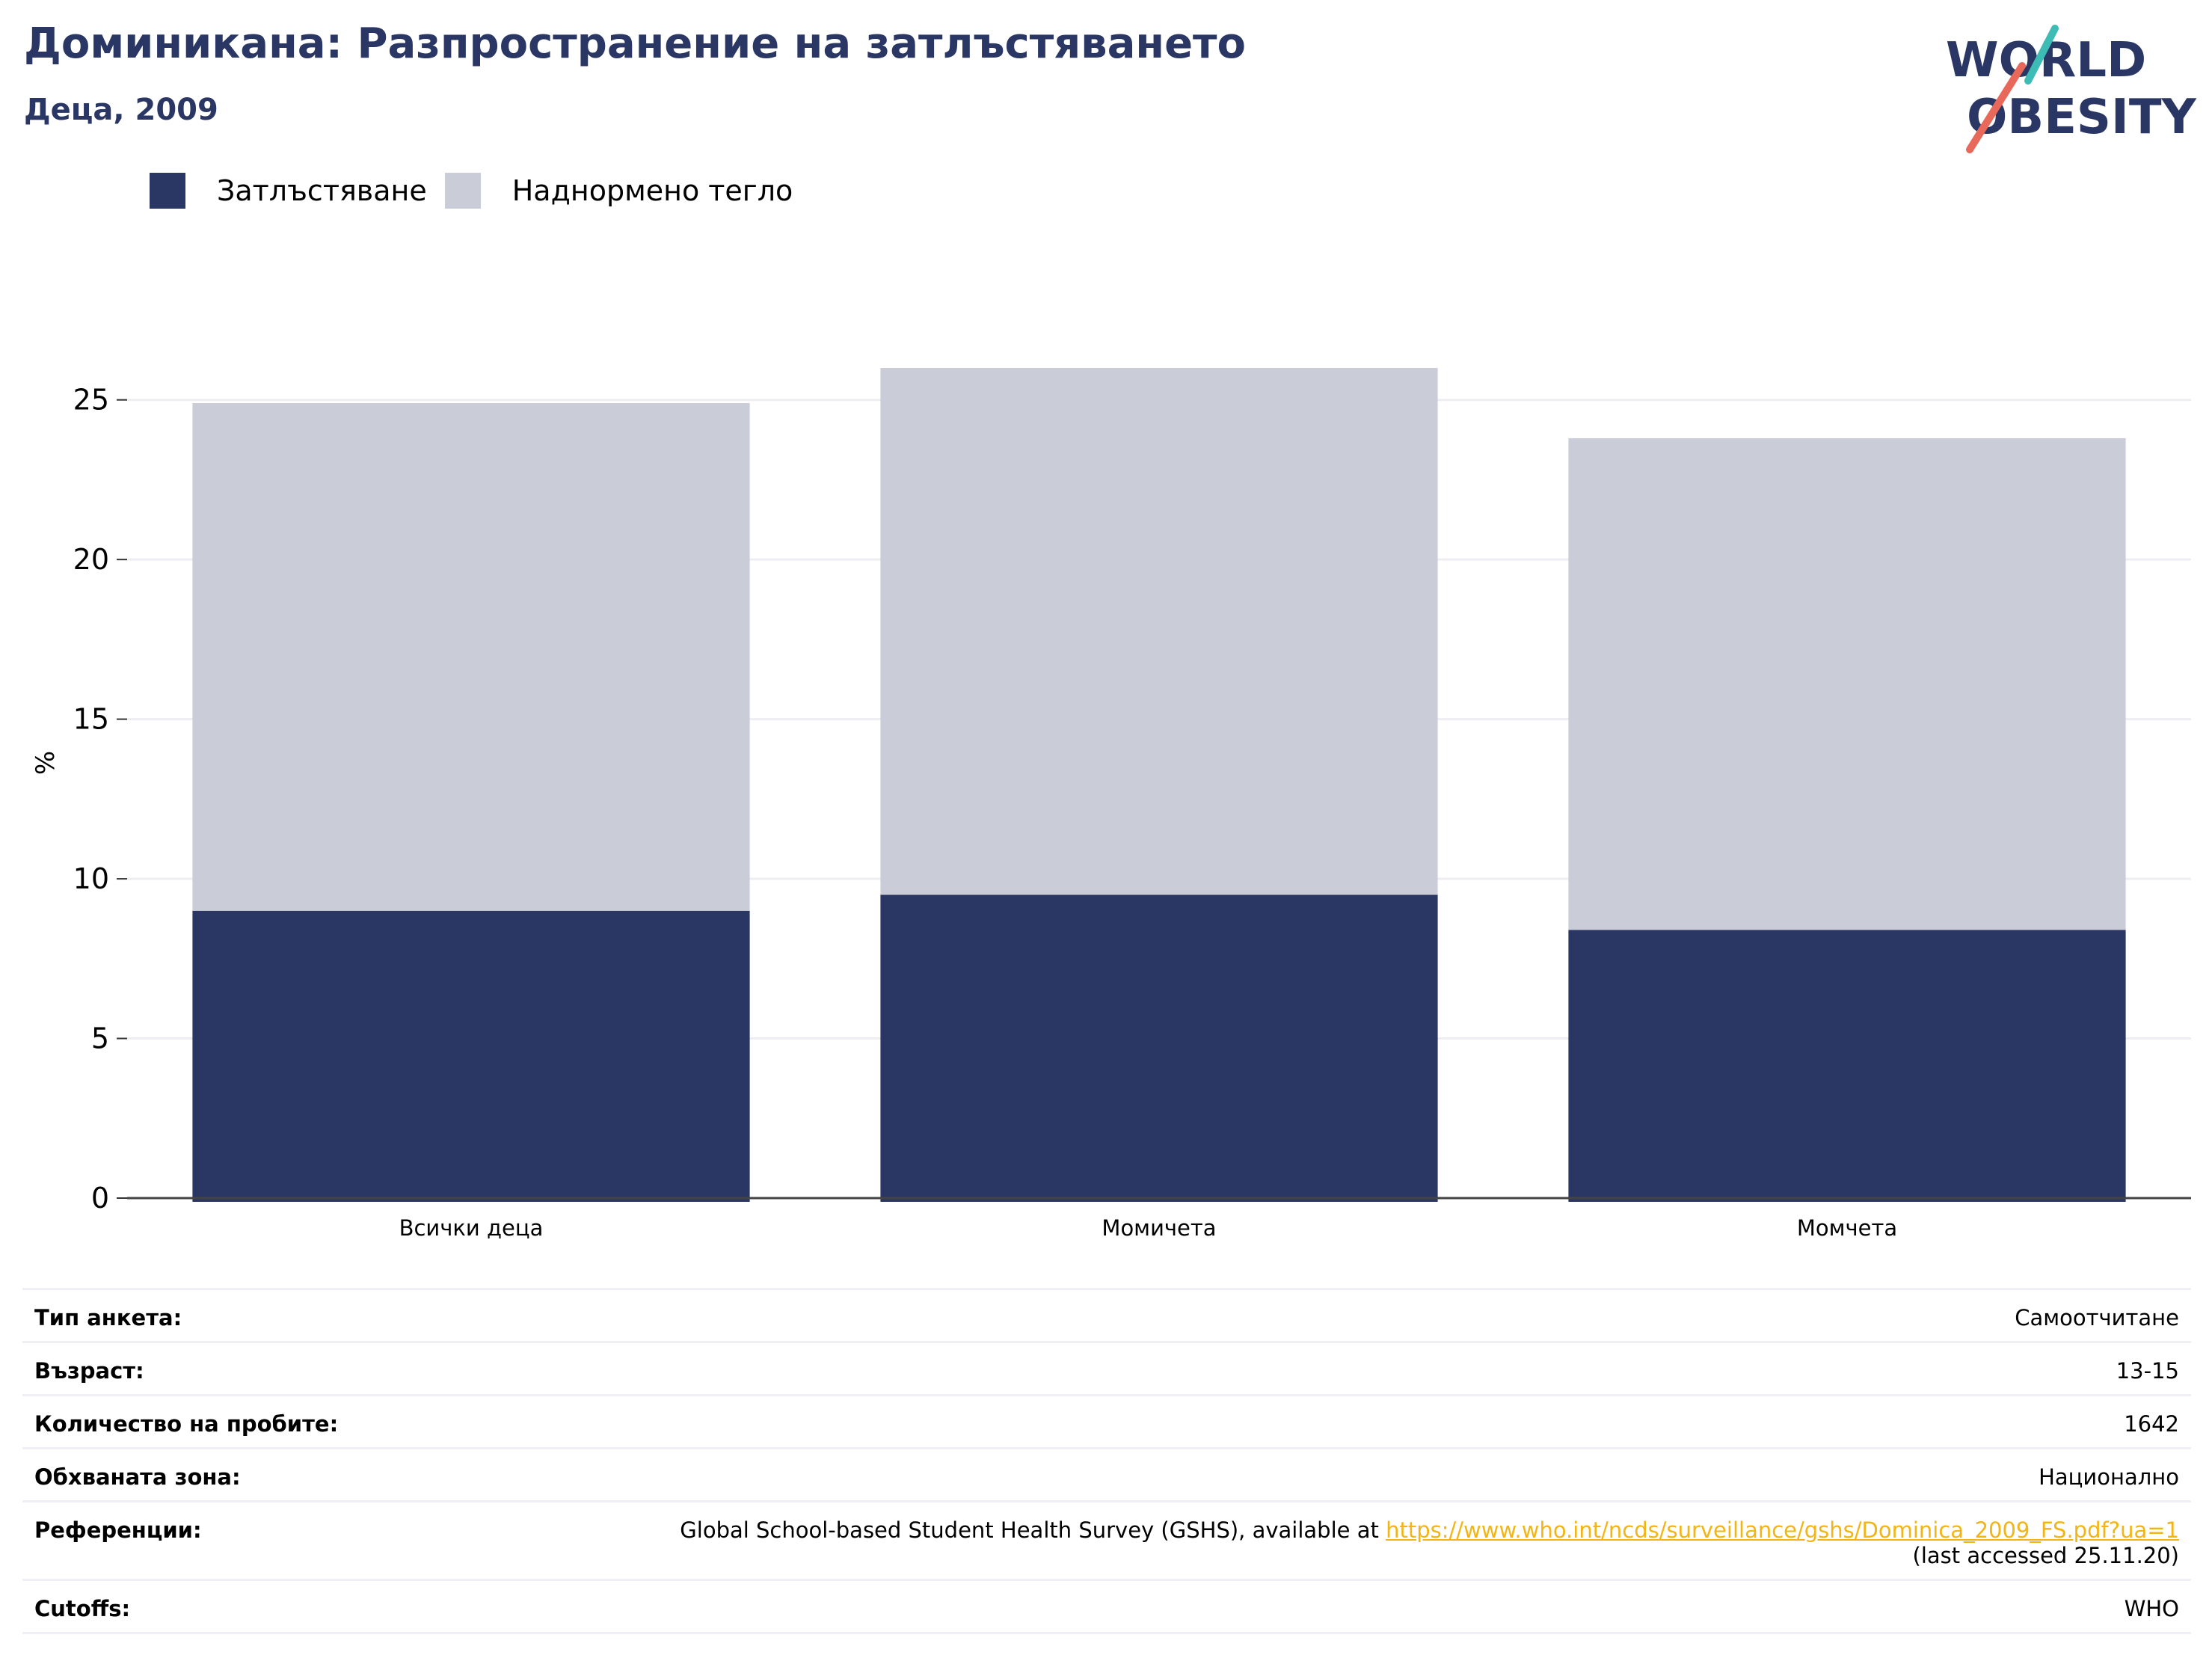 This screenshot has width=2212, height=1670. I want to click on chart-subtitle: Деца, 2009, so click(121, 110).